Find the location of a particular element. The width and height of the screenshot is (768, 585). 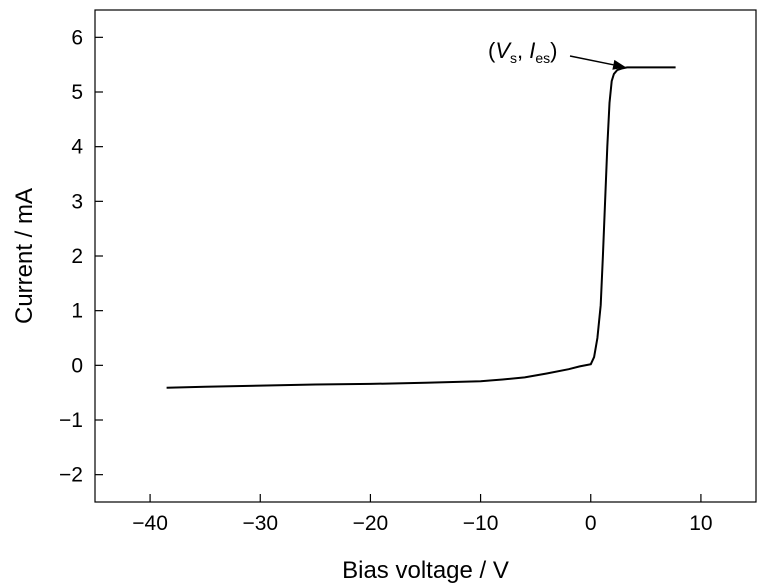

y-tick-label: 3 is located at coordinates (77, 201).